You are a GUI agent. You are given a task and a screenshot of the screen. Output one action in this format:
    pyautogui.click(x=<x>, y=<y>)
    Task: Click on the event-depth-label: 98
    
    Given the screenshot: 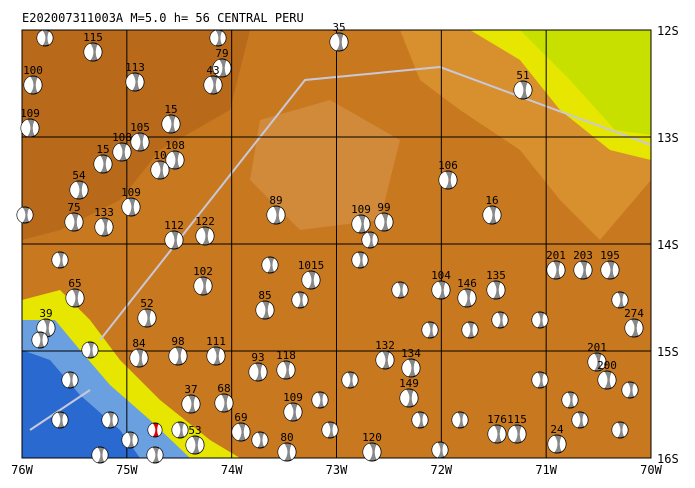 What is the action you would take?
    pyautogui.click(x=177, y=341)
    